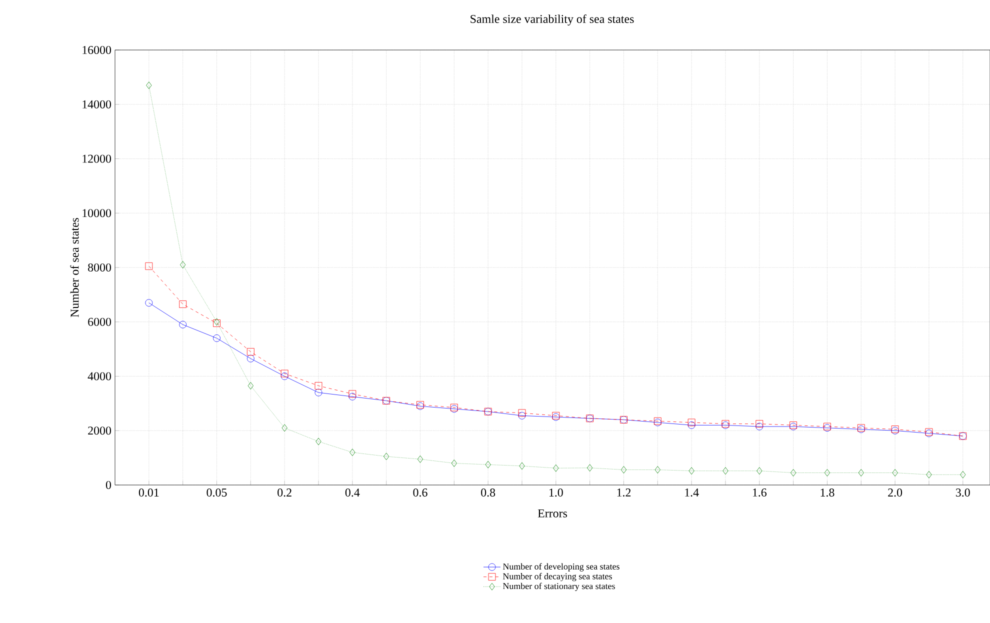  I want to click on y-tick-label: 2000, so click(100, 430).